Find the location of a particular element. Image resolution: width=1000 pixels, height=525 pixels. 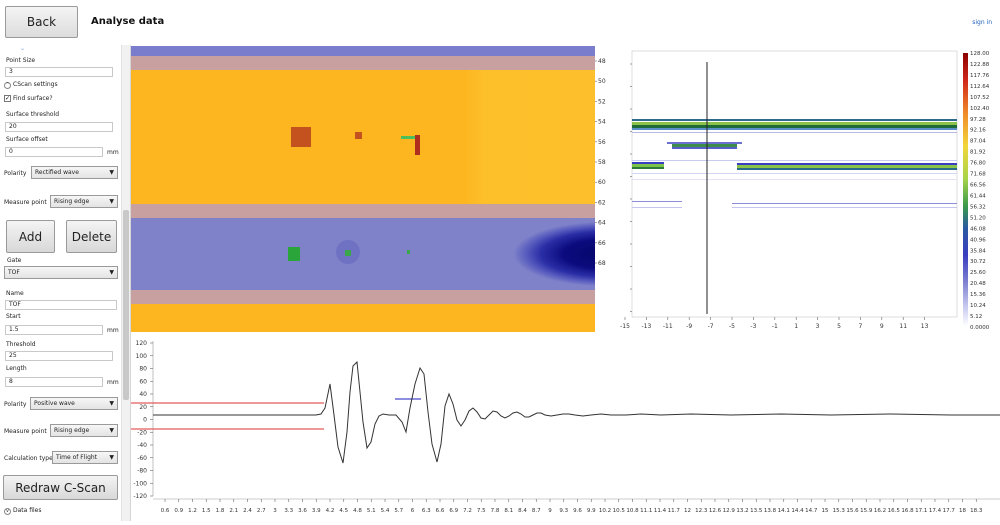

ascan-x-tick-label: 4.2 is located at coordinates (330, 511).